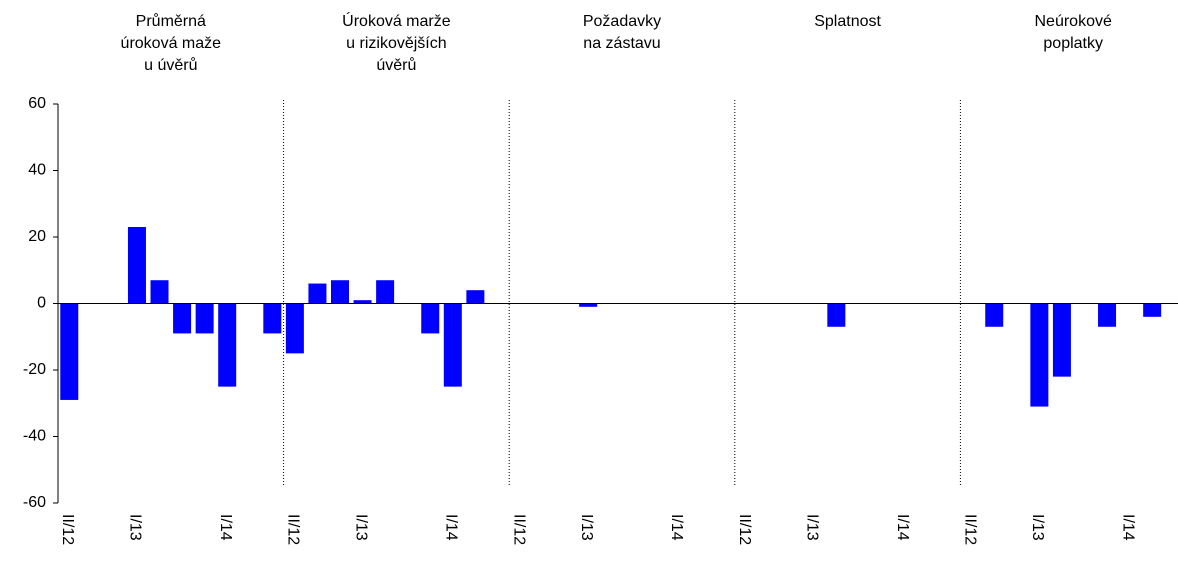  I want to click on group-title: Průměrná, so click(171, 21).